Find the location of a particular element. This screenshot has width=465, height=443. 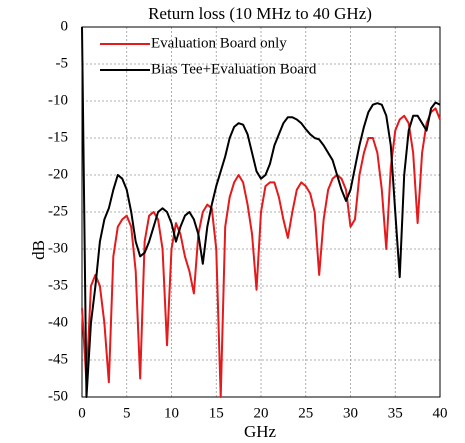

x-tick-label: 25 is located at coordinates (305, 413).